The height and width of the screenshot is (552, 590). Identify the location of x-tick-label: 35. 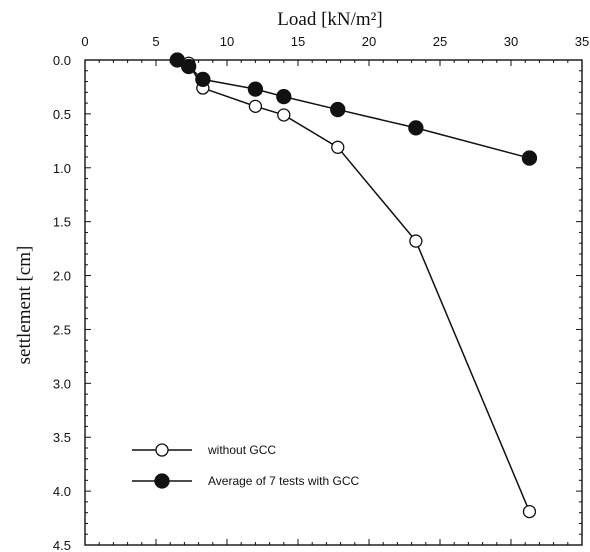
(582, 41).